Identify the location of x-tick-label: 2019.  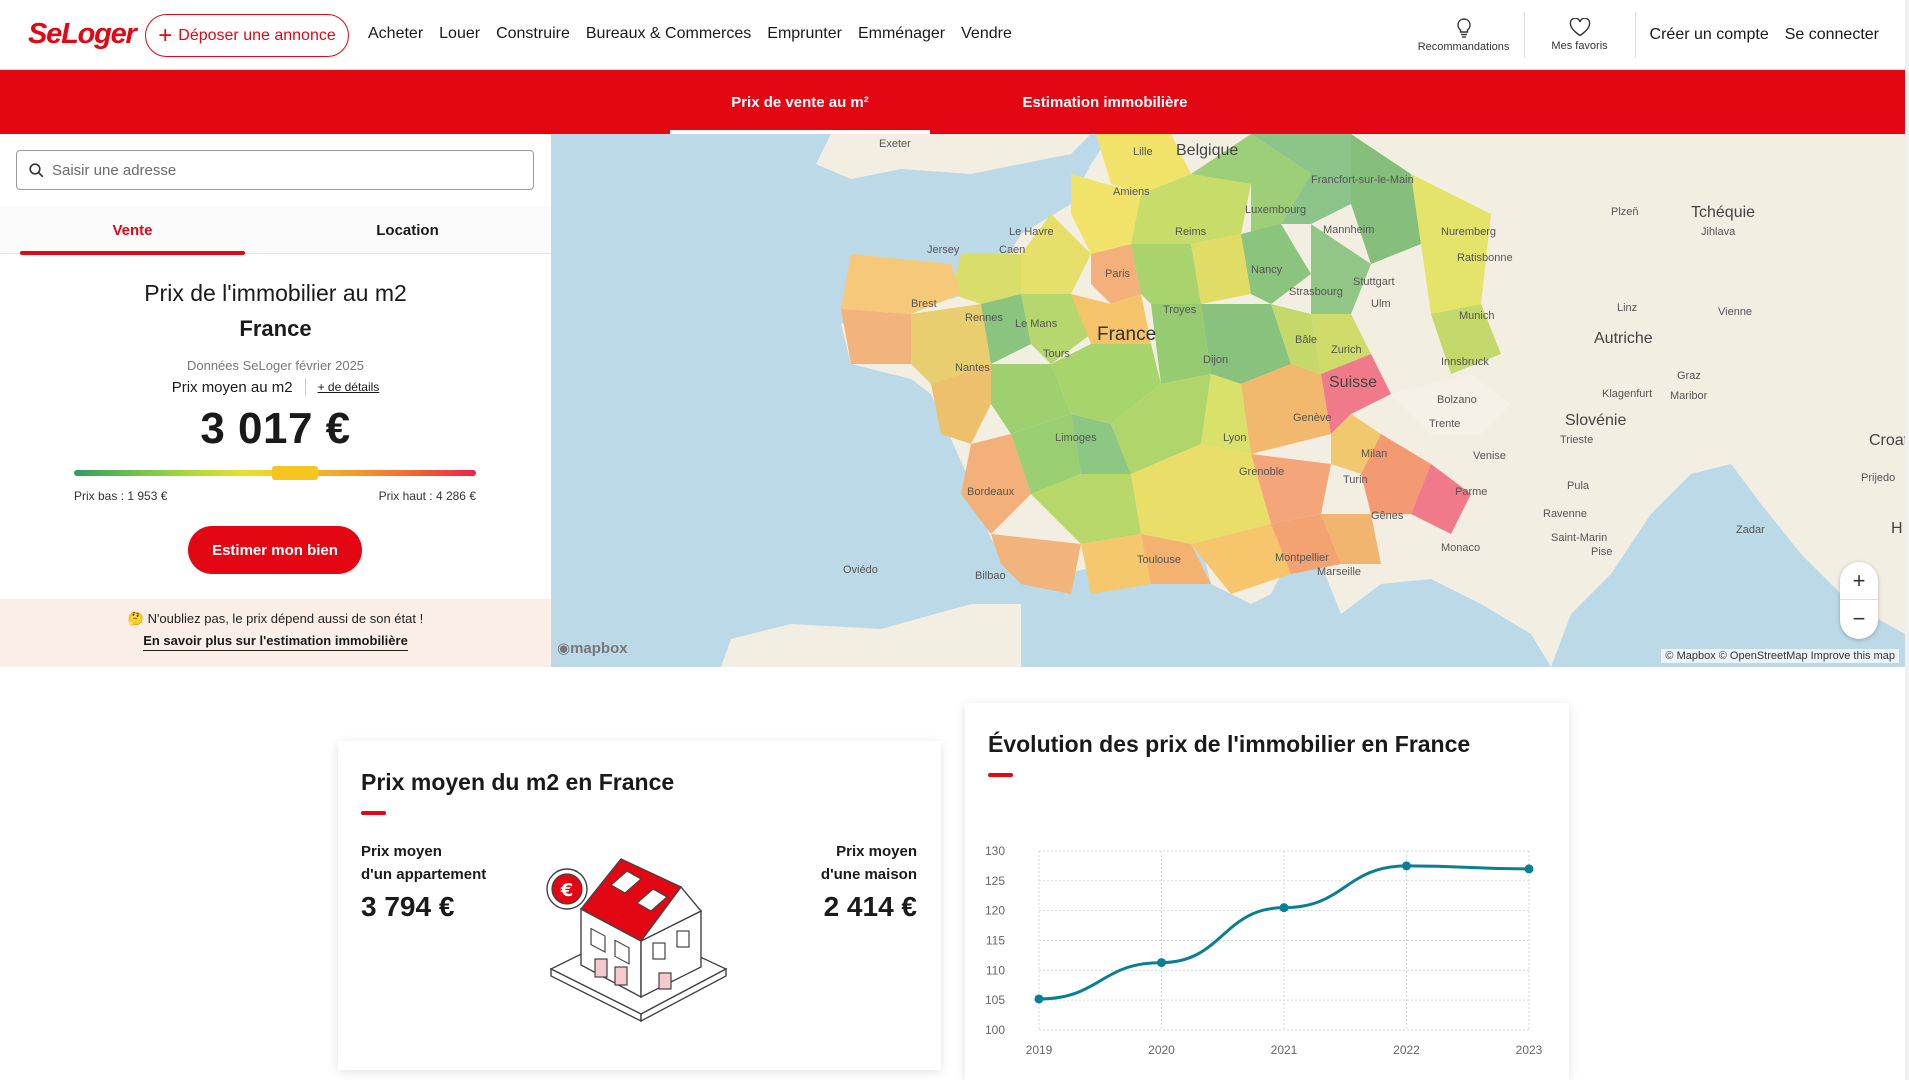
(1039, 1050).